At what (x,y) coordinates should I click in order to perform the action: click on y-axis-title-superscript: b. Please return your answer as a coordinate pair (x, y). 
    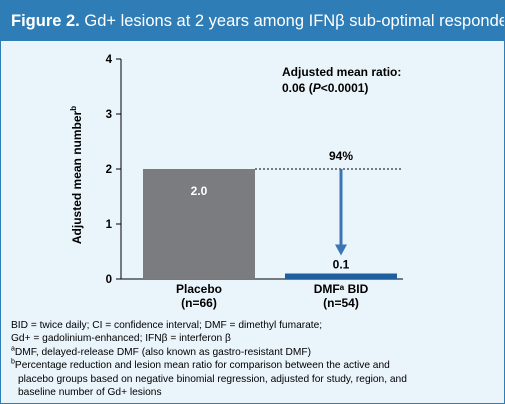
    Looking at the image, I should click on (73, 108).